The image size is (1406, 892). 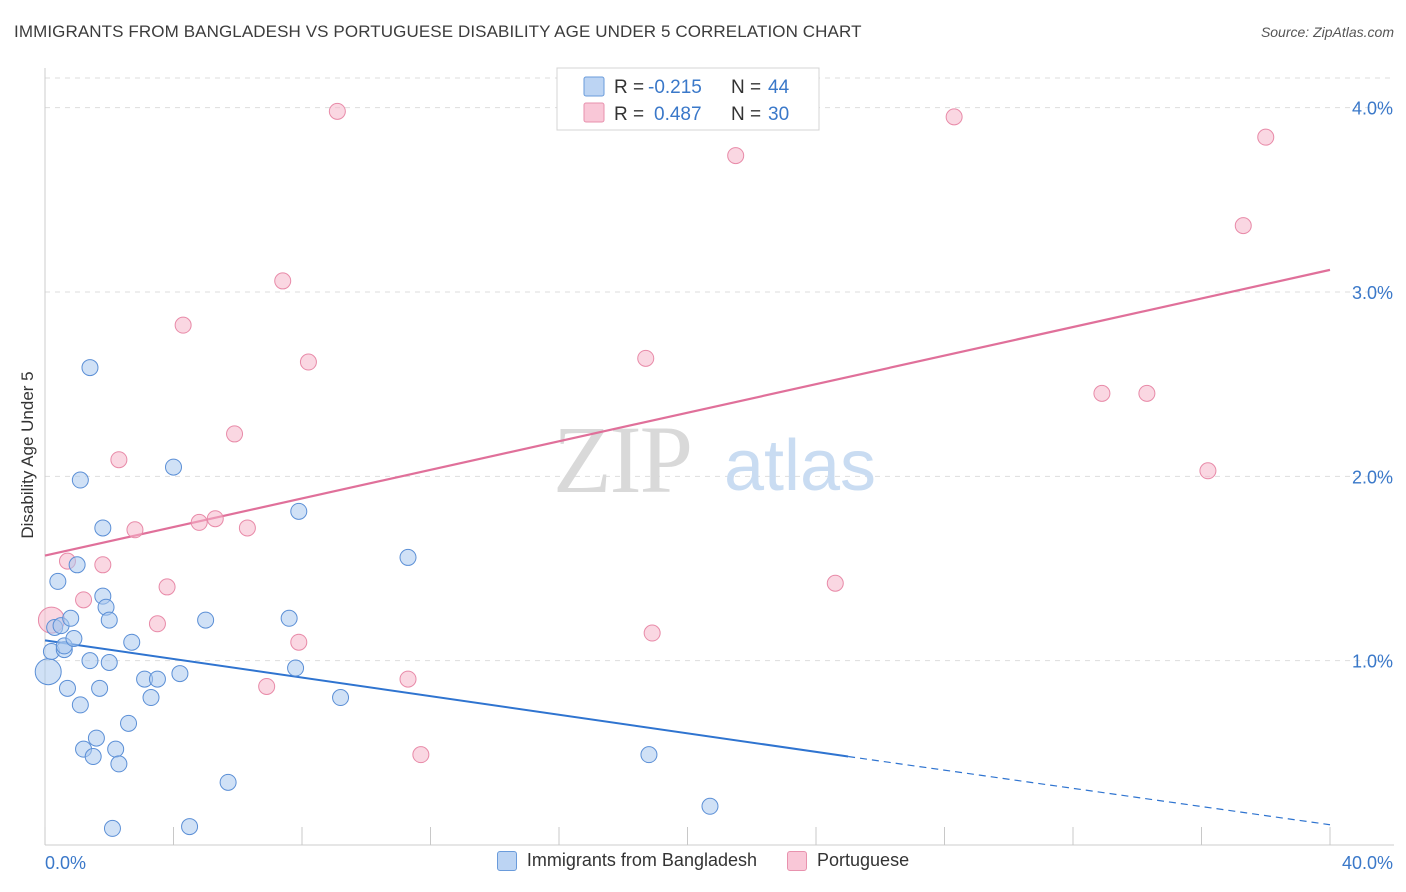 I want to click on legend-label-portuguese: Portuguese, so click(x=863, y=860).